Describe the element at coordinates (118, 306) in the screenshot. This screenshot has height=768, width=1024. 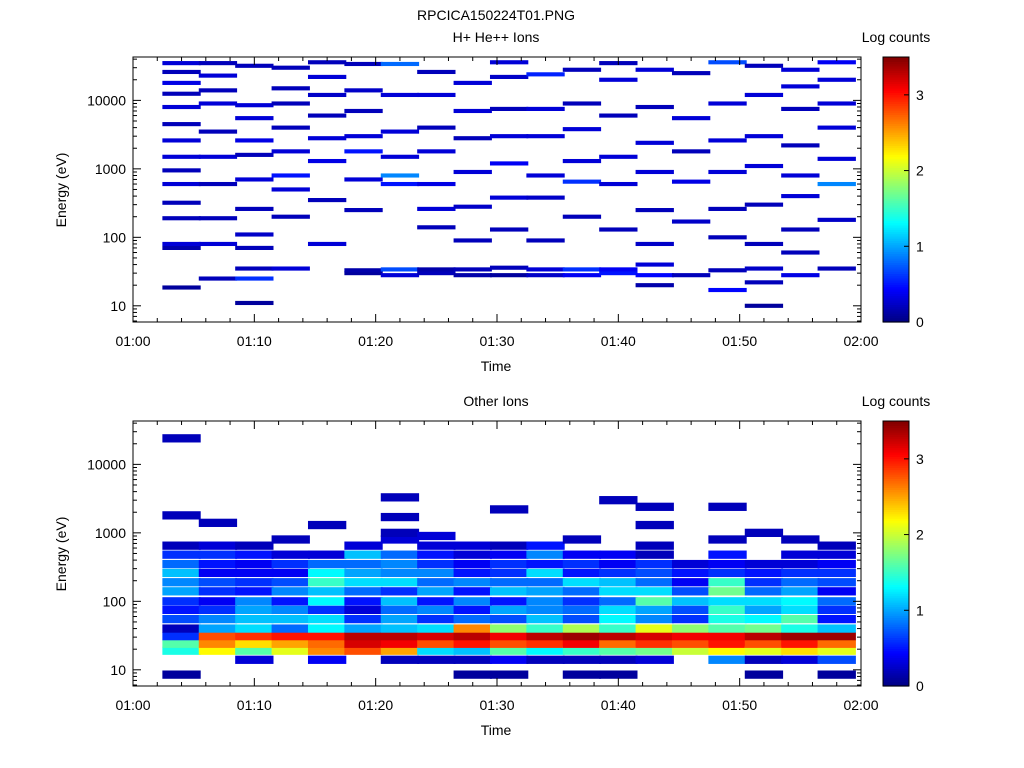
I see `y-tick-label: 10` at that location.